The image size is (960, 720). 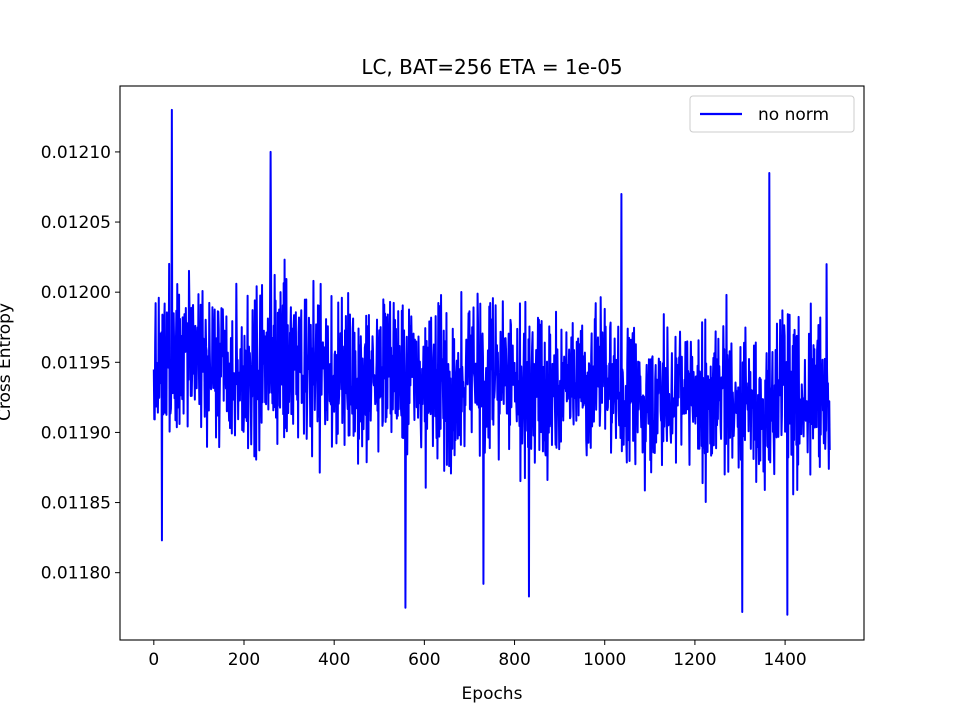 I want to click on chart-title: LC, BAT=256 ETA = 1e-05, so click(x=491, y=67).